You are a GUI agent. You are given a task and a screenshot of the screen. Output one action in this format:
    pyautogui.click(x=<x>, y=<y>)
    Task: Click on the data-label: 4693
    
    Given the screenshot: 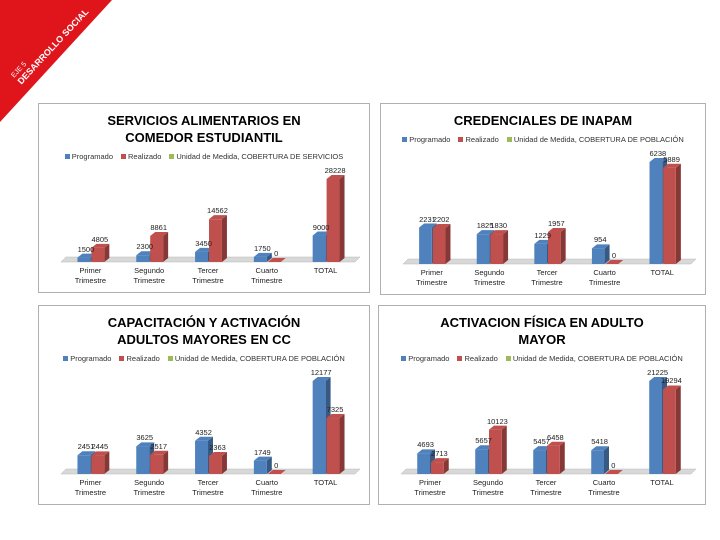 What is the action you would take?
    pyautogui.click(x=425, y=445)
    